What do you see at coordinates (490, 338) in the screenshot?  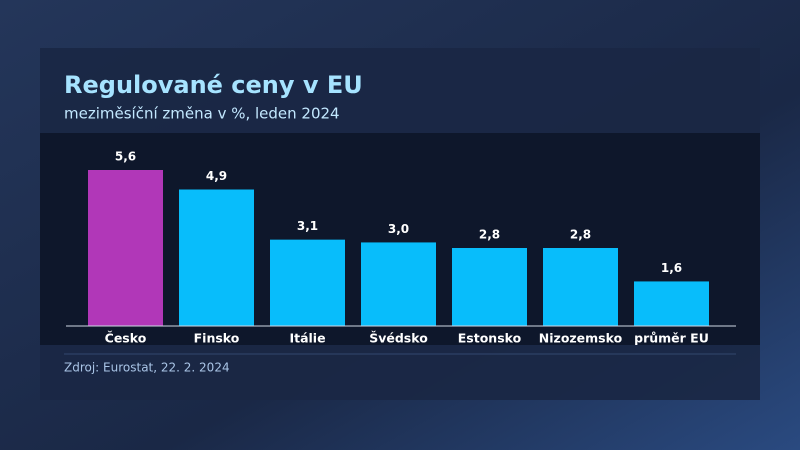 I see `x-tick-label: Estonsko` at bounding box center [490, 338].